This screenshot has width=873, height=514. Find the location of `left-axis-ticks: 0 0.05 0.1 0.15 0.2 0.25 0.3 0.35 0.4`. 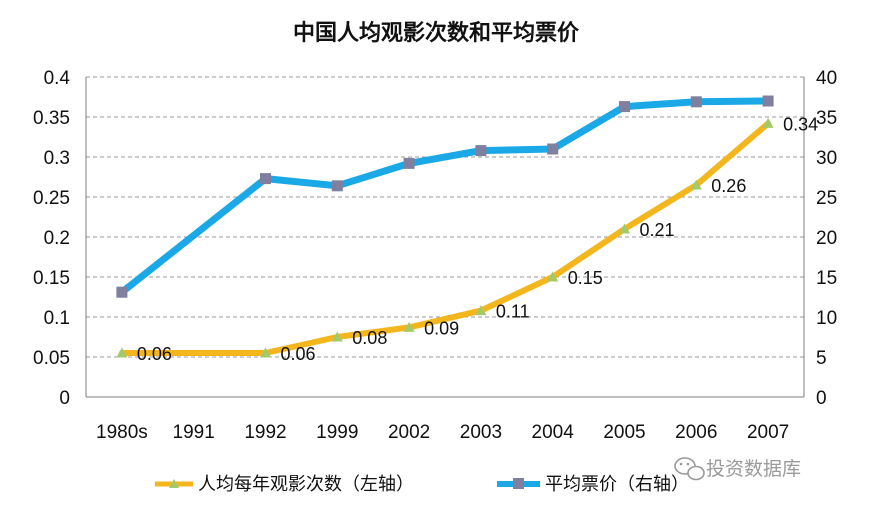

left-axis-ticks: 0 0.05 0.1 0.15 0.2 0.25 0.3 0.35 0.4 is located at coordinates (51, 238).